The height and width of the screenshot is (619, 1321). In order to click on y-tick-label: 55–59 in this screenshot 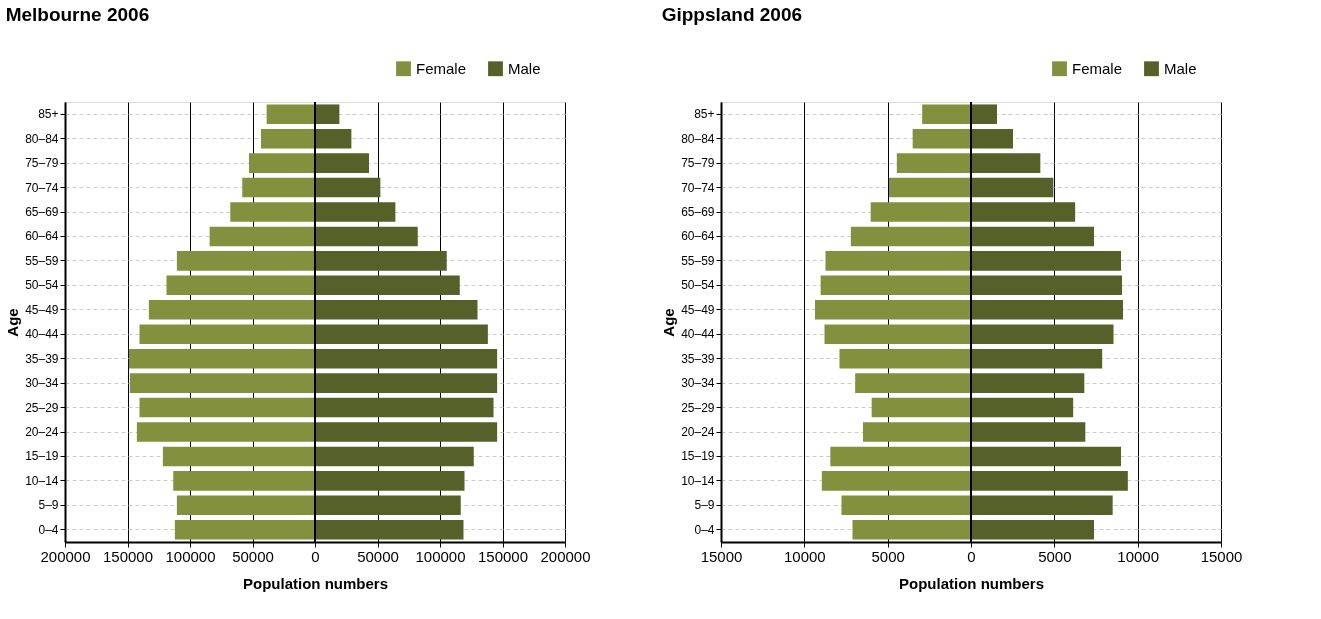, I will do `click(698, 260)`.